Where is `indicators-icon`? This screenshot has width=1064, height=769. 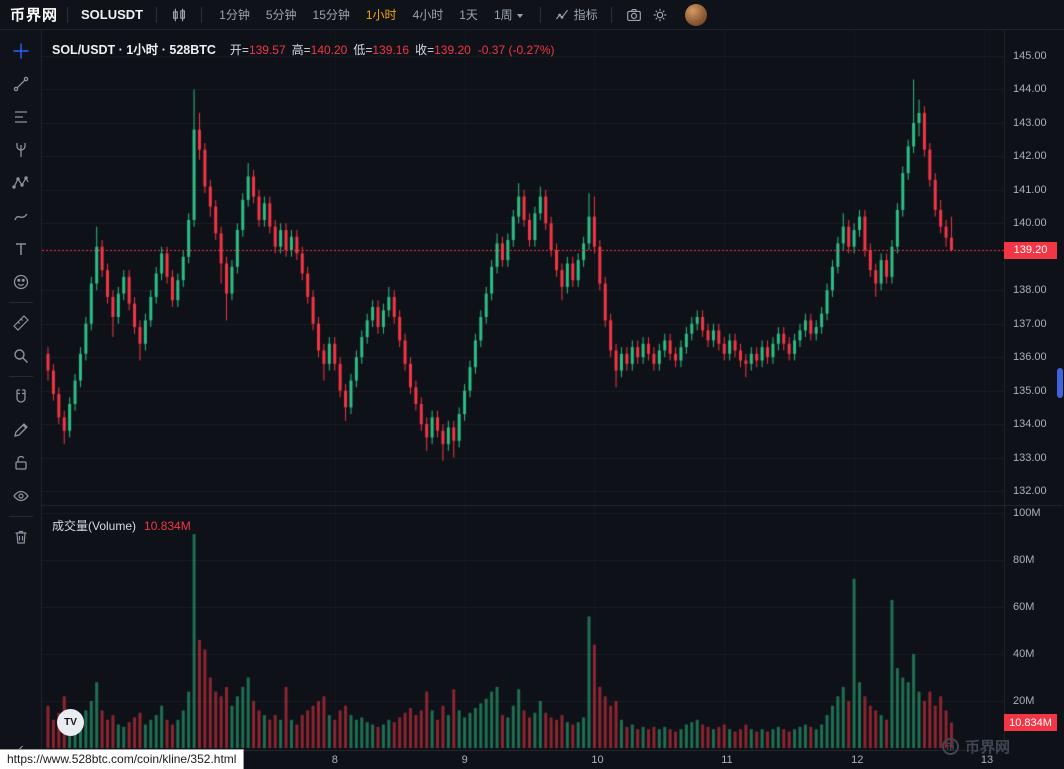
indicators-icon is located at coordinates (561, 14).